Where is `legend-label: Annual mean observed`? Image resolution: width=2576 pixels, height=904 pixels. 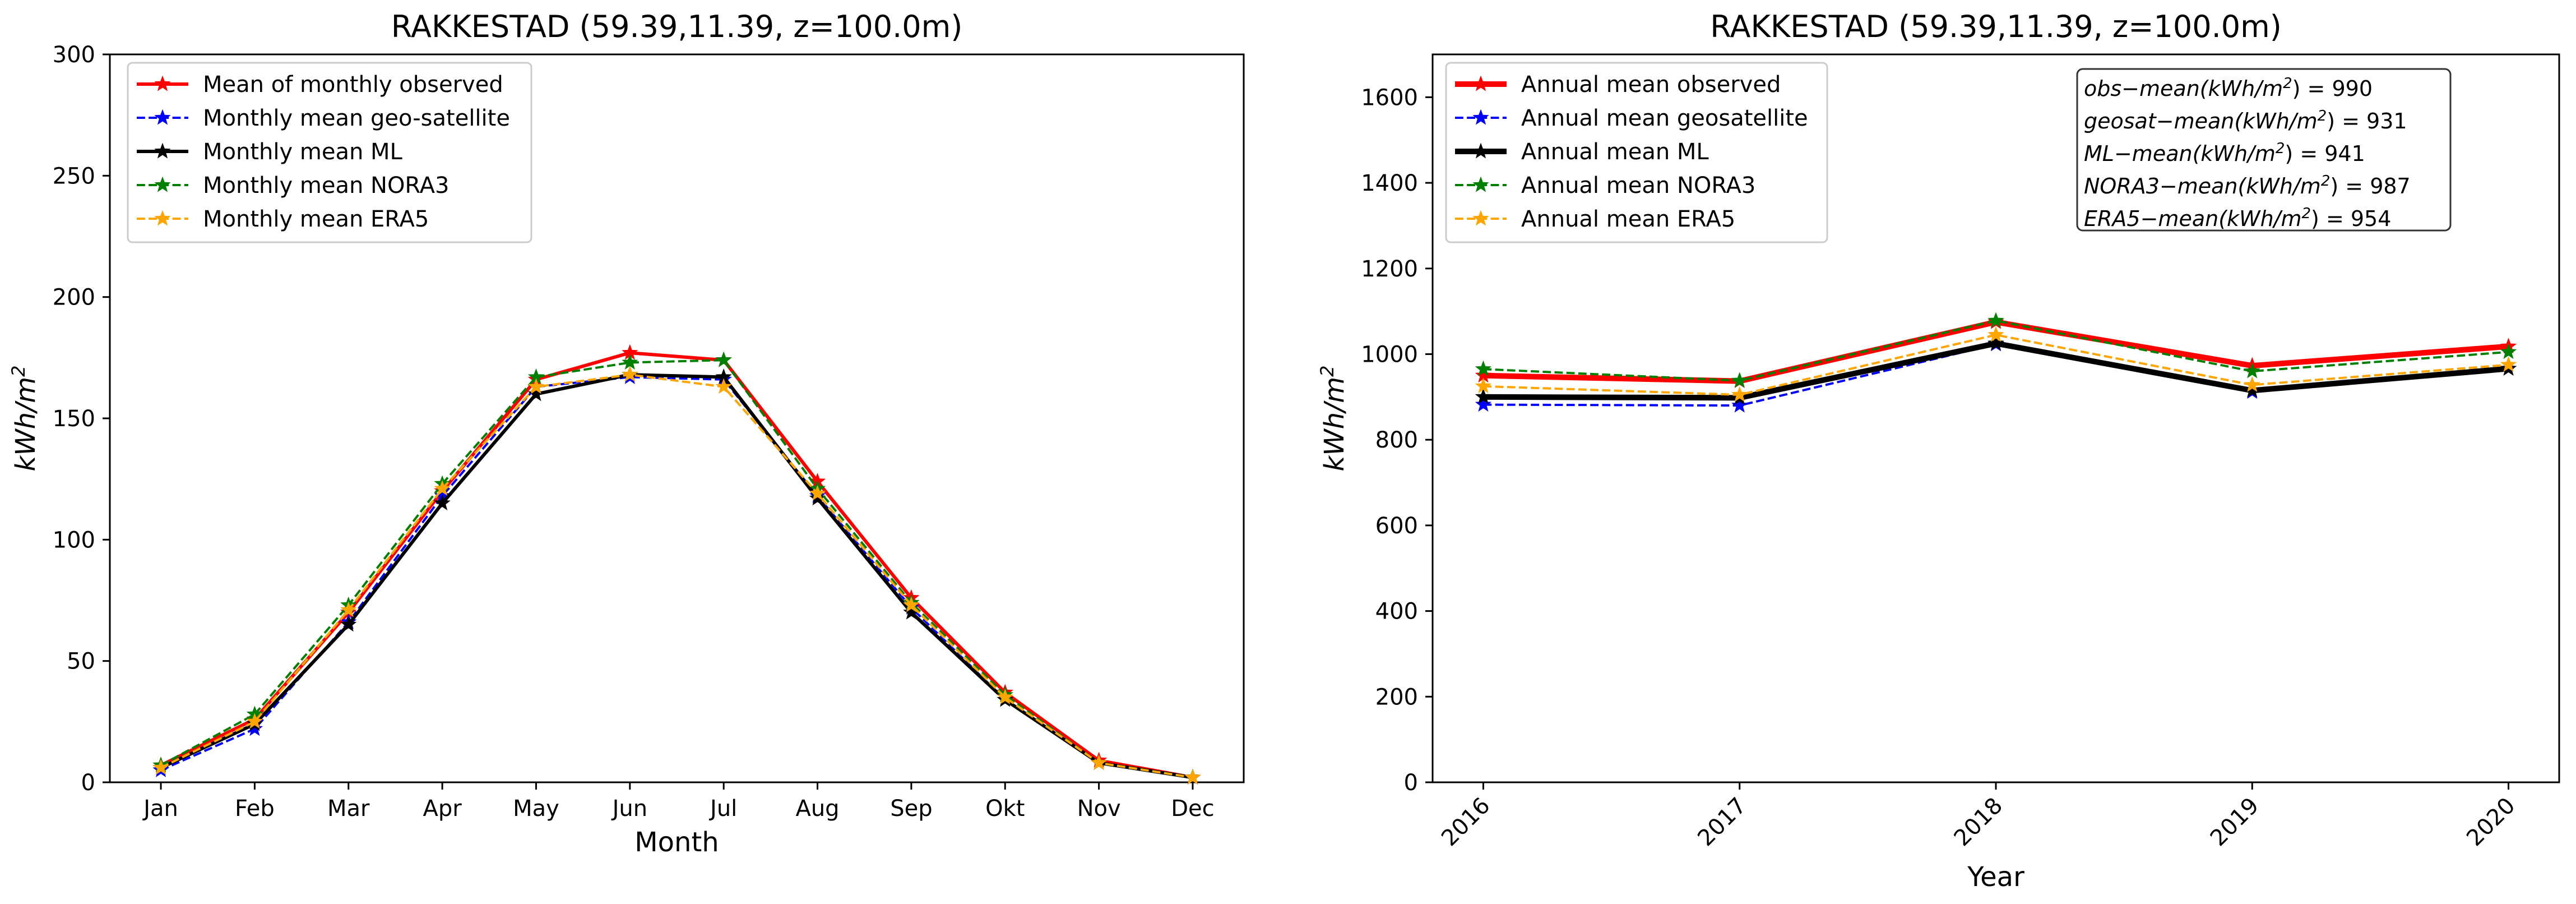
legend-label: Annual mean observed is located at coordinates (1651, 85).